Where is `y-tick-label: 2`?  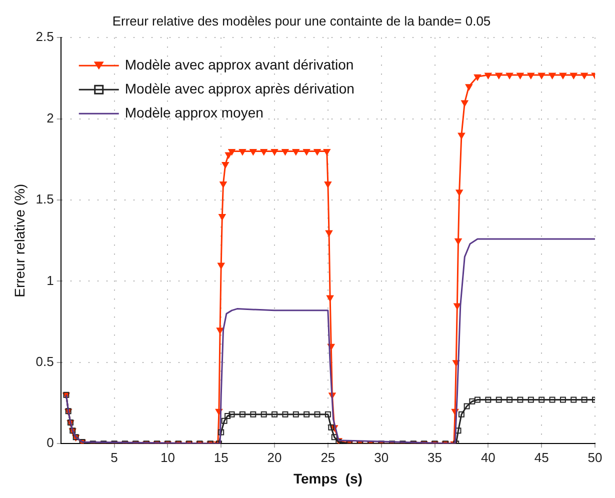 y-tick-label: 2 is located at coordinates (50, 118).